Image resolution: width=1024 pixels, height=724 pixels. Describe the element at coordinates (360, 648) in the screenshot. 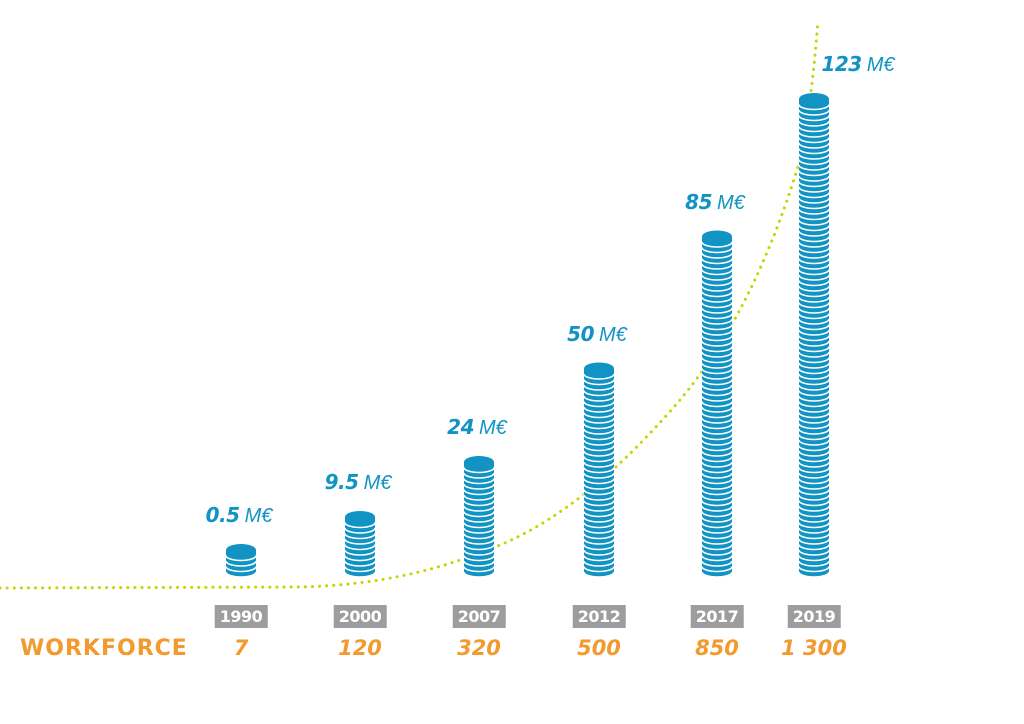

I see `workforce-value-2000: 120` at that location.